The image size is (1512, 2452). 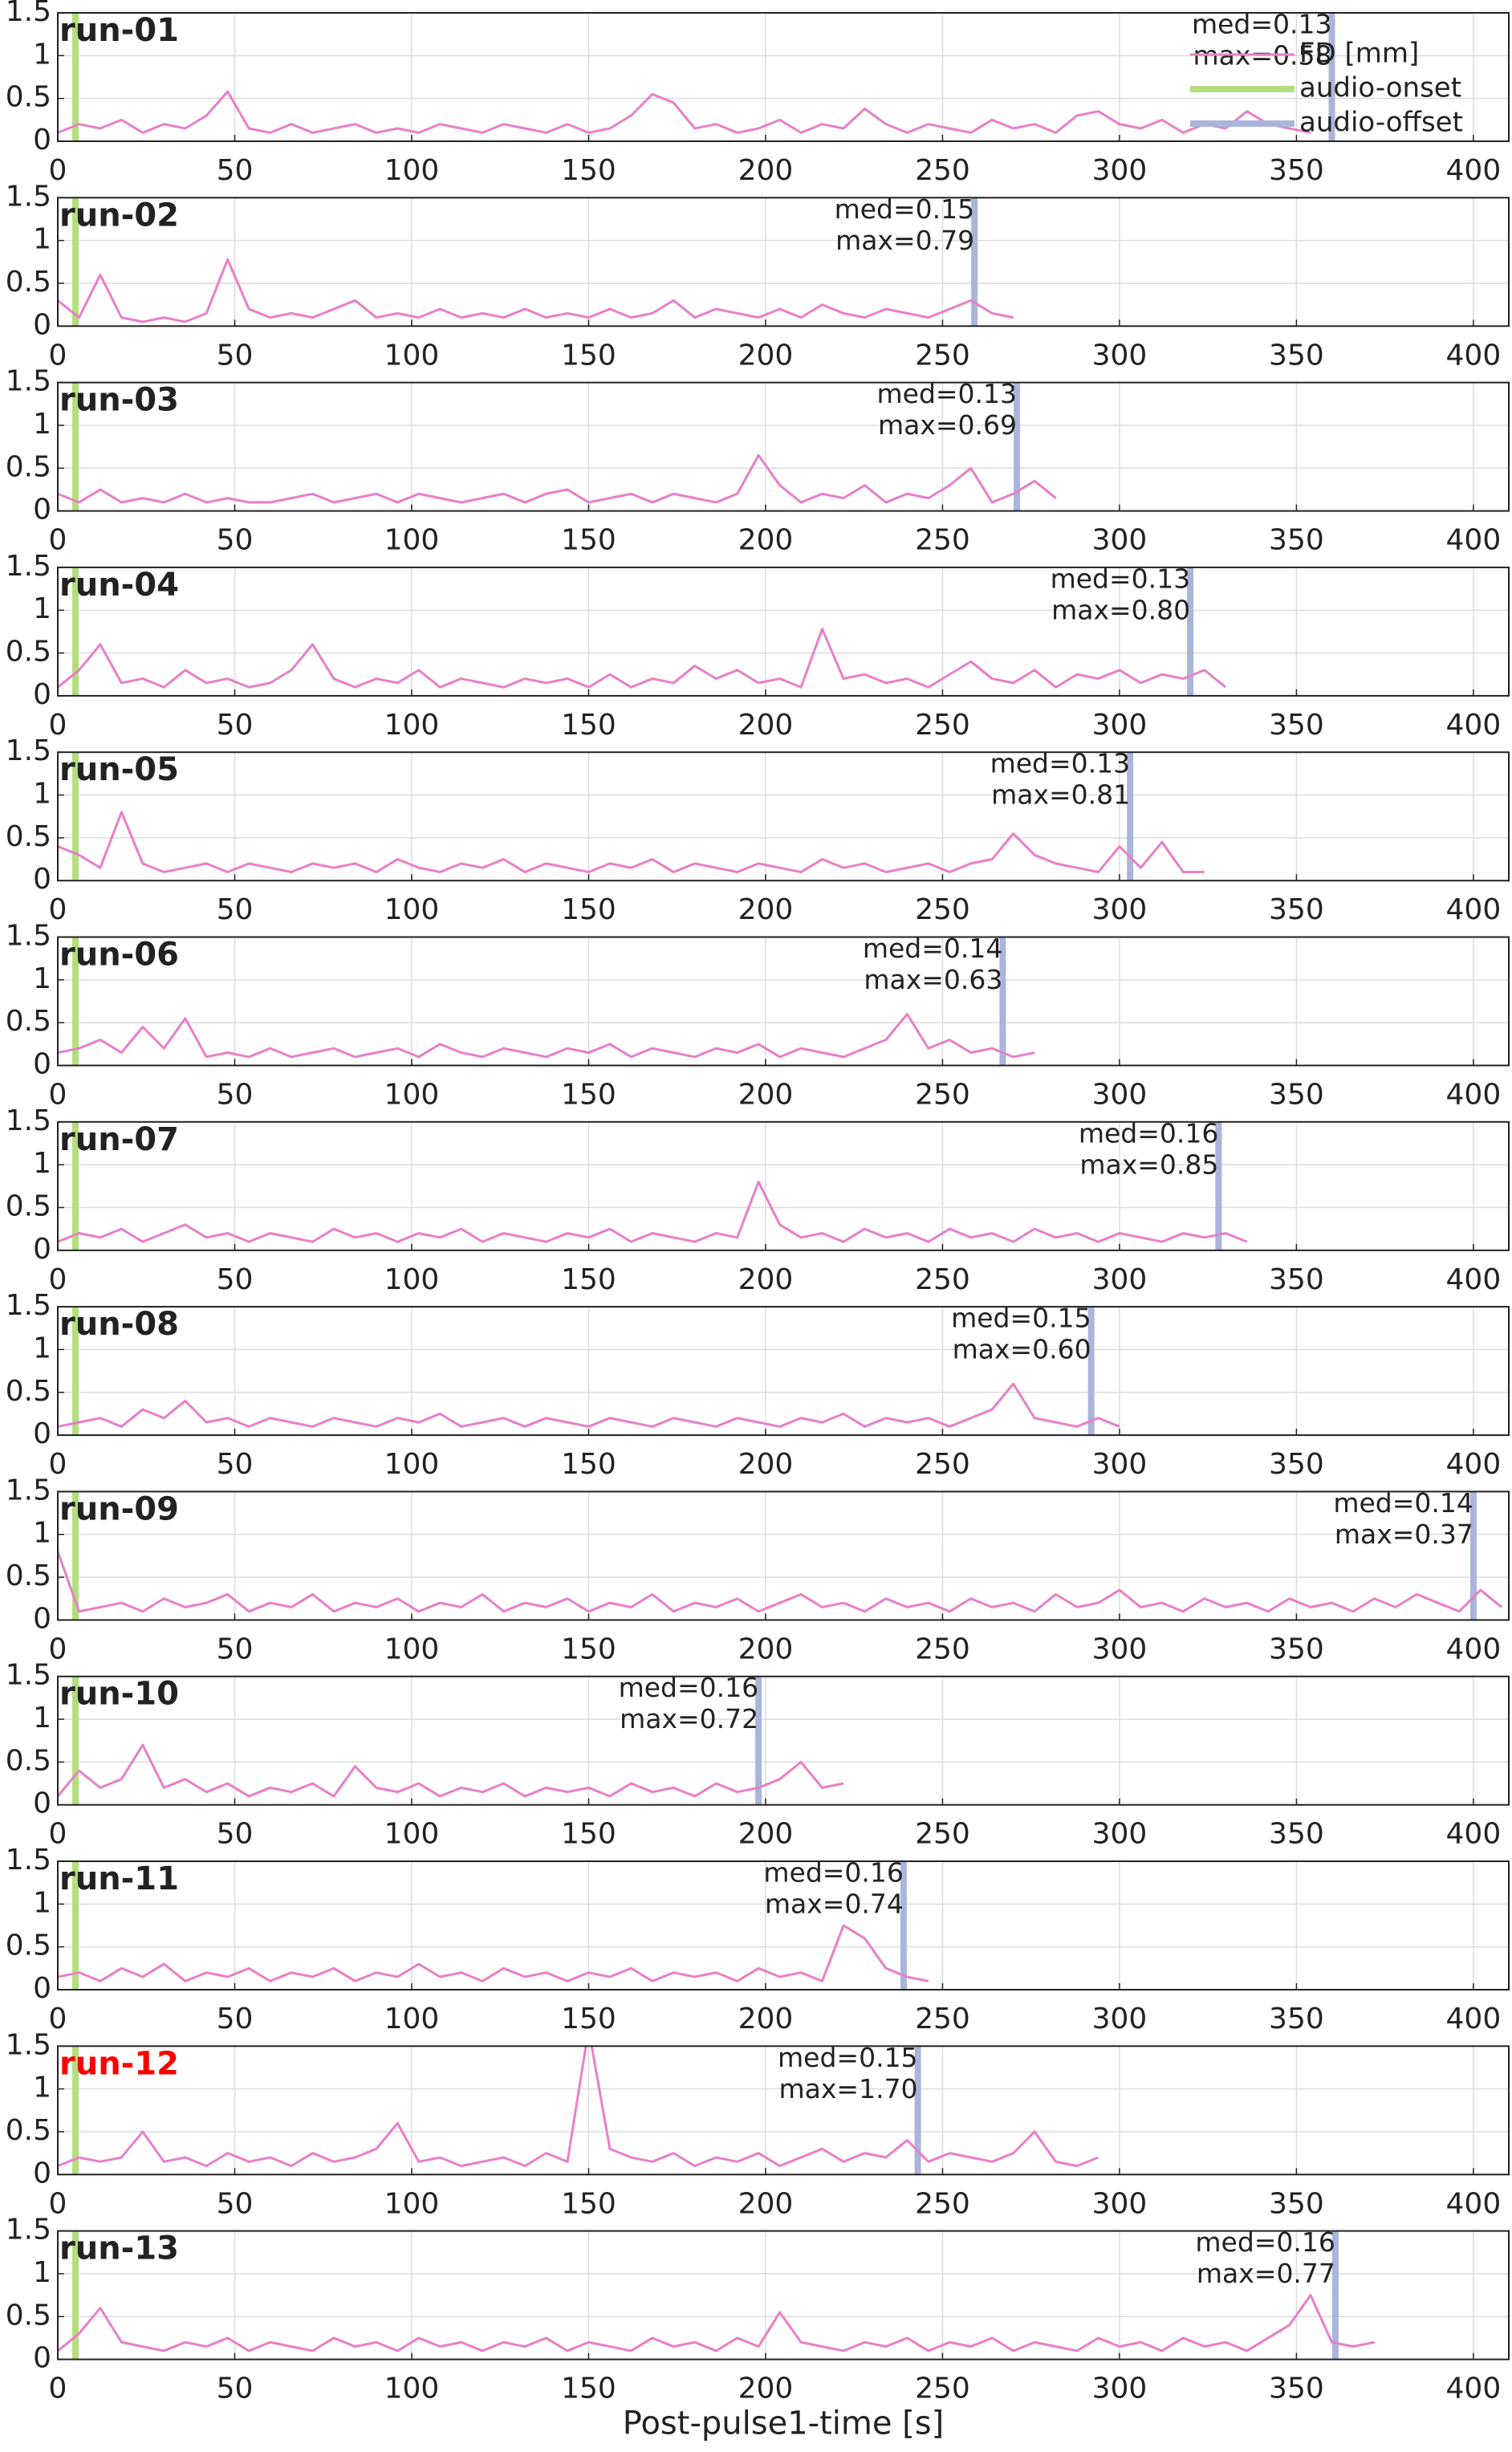 I want to click on stat-annotation: max=0.63, so click(x=933, y=979).